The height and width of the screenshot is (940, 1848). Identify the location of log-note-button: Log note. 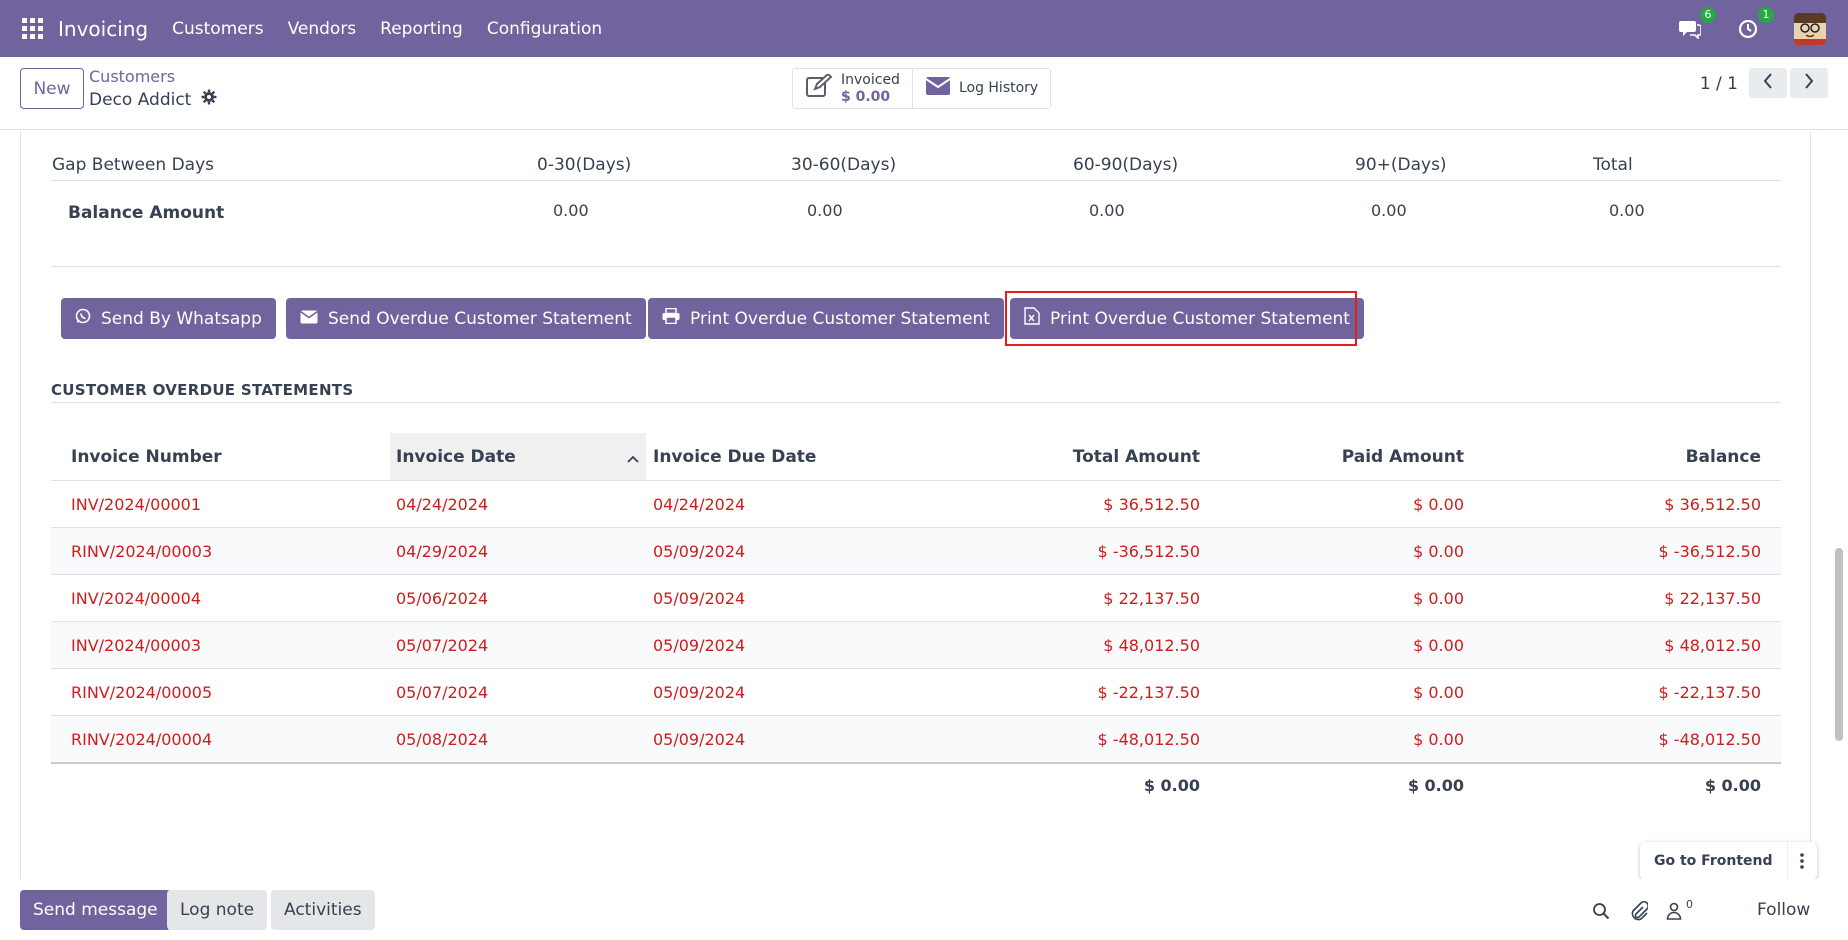
(217, 910).